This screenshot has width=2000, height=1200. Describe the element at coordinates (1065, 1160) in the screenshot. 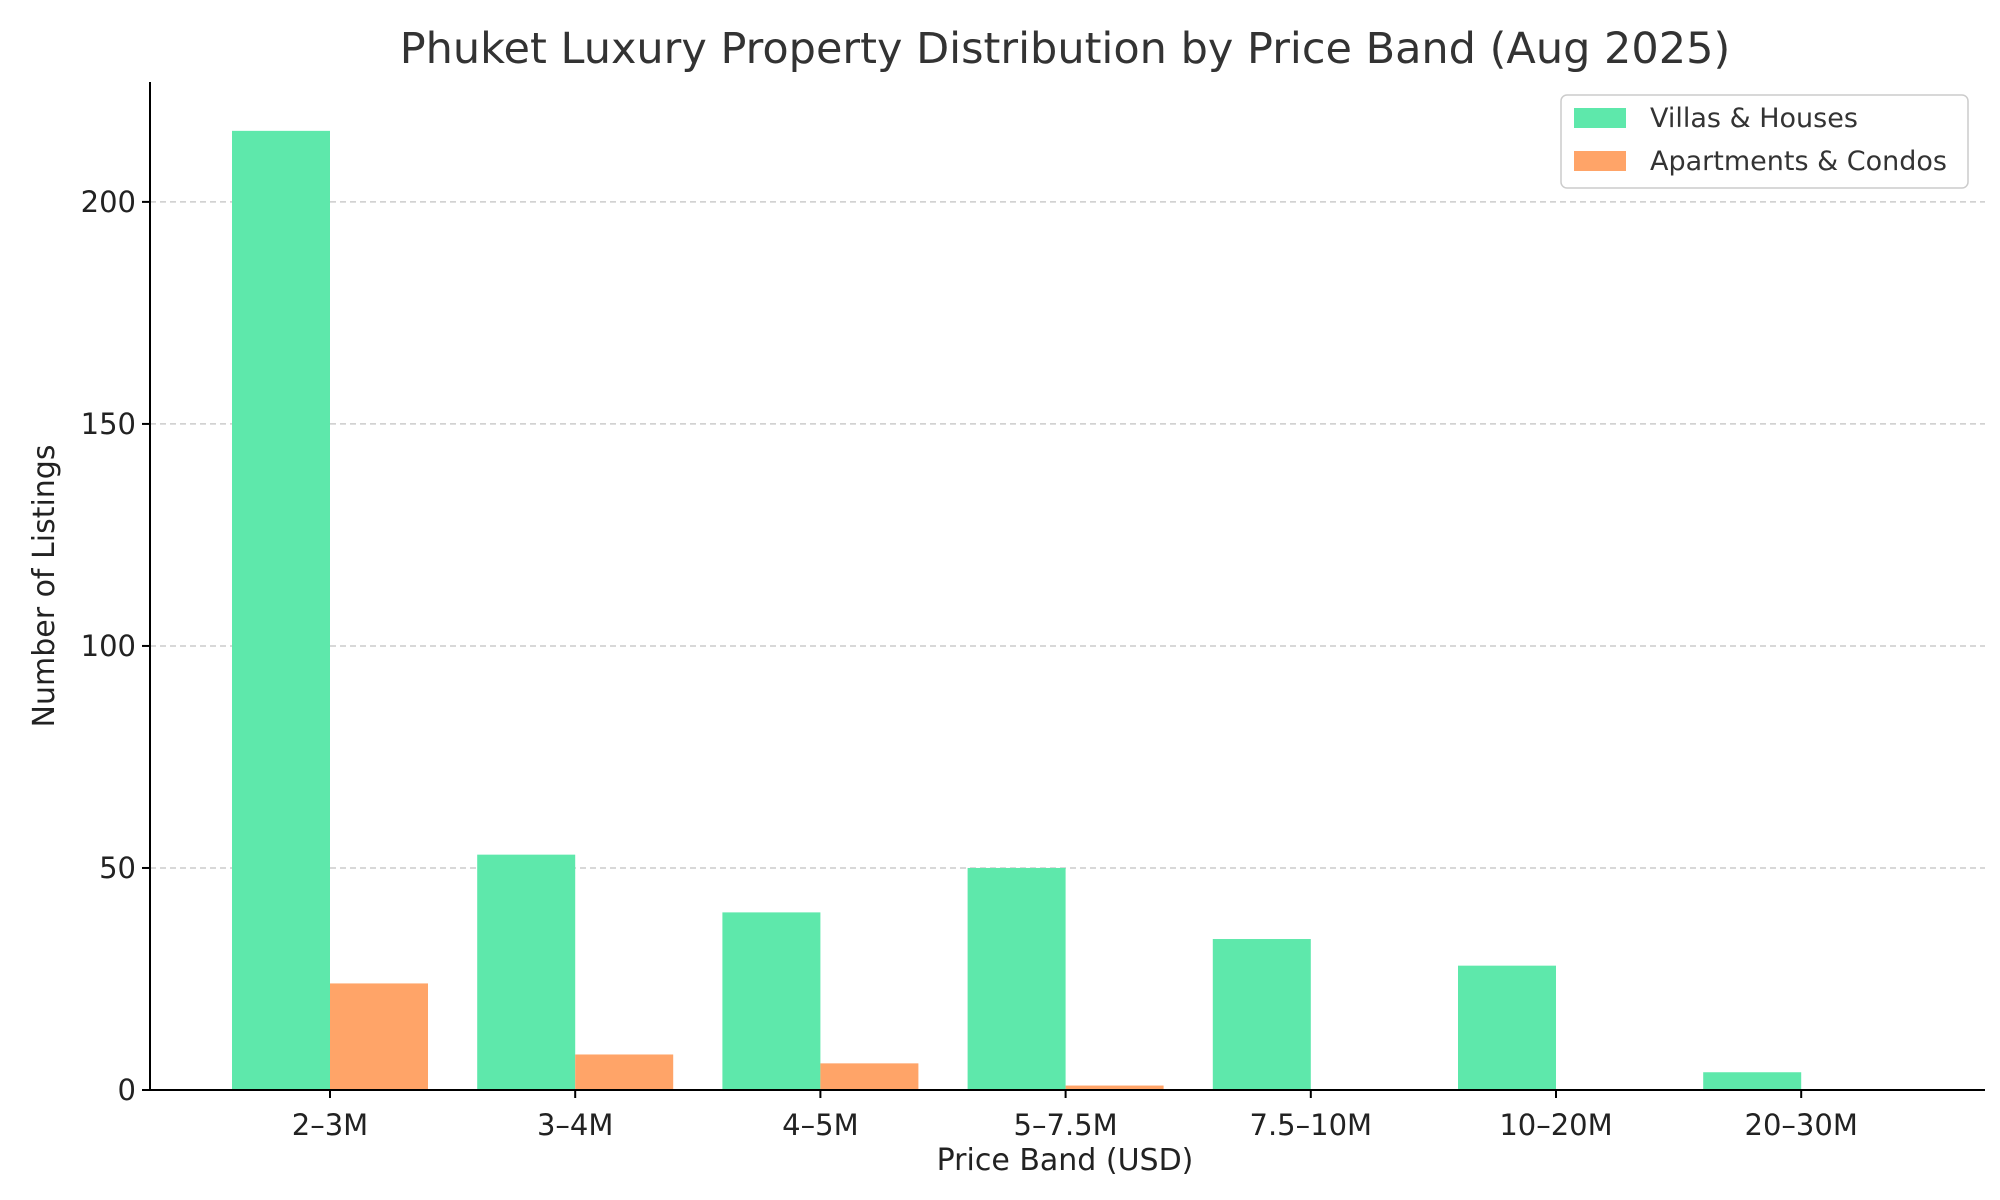

I see `x-axis-label: Price Band (USD)` at that location.